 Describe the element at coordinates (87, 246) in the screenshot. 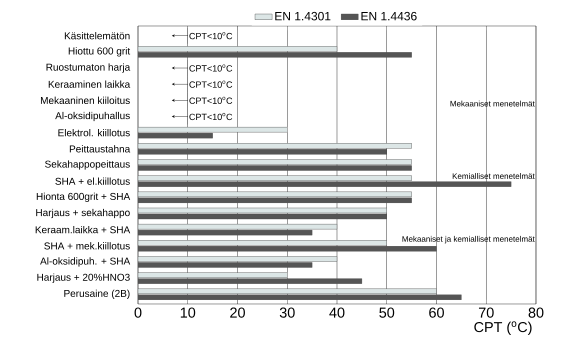

I see `y-tick-label: SHA + mek.kiillotus` at that location.